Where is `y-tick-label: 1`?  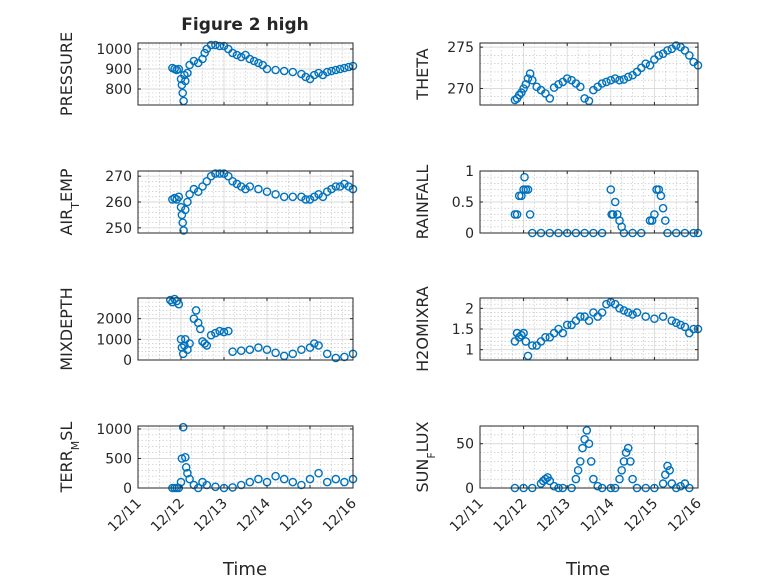
y-tick-label: 1 is located at coordinates (469, 172).